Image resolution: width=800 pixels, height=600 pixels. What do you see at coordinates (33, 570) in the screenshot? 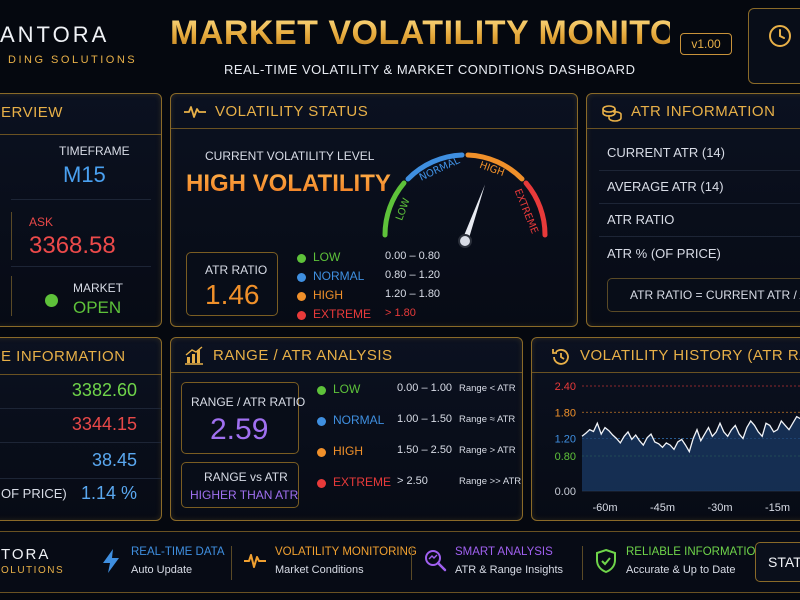
I see `footer-brand-tagline: OLUTIONS` at bounding box center [33, 570].